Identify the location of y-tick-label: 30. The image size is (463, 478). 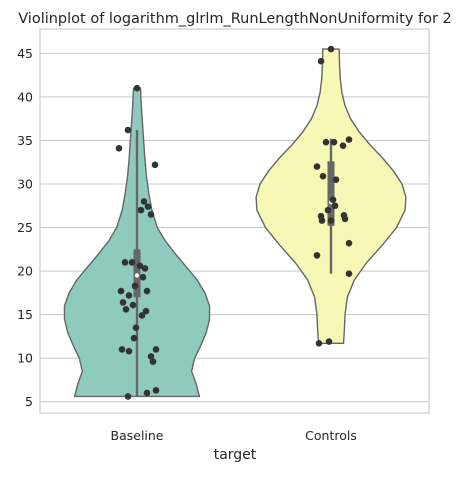
(25, 183).